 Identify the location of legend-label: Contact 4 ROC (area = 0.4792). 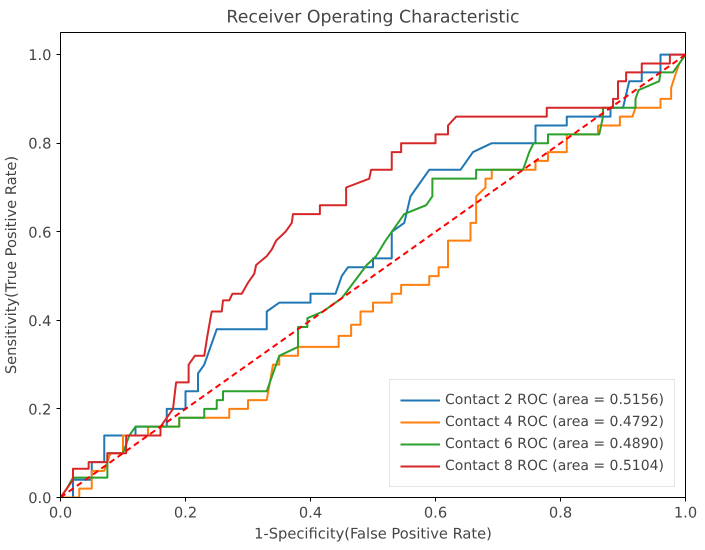
(554, 422).